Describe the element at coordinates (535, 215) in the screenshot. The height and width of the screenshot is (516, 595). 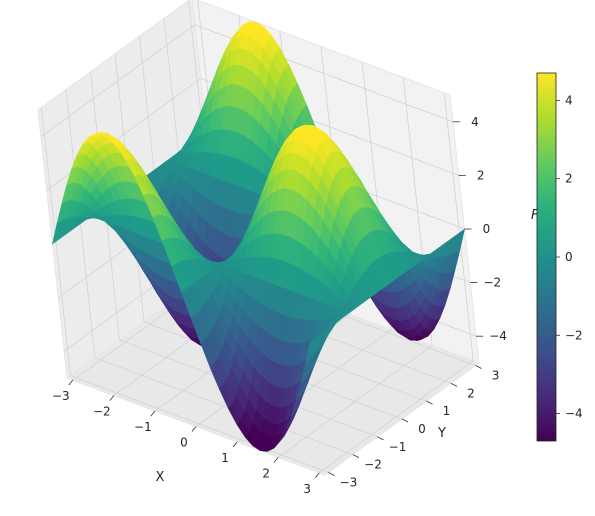
I see `z-axis-label: F` at that location.